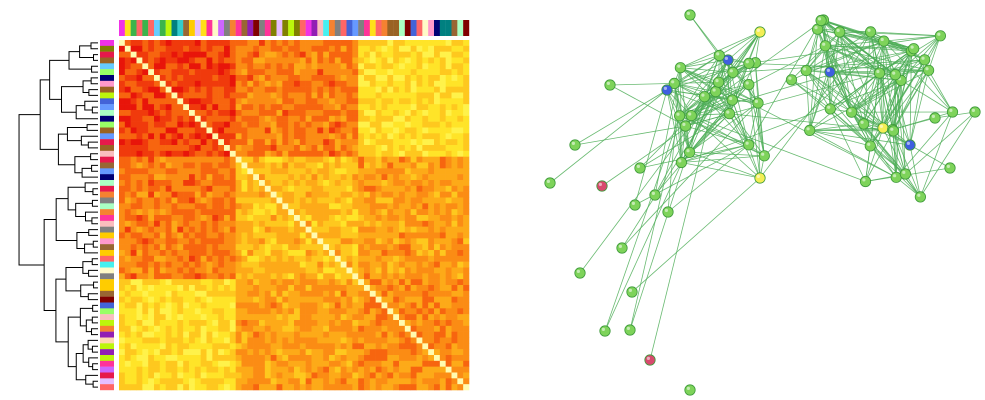  I want to click on network-node-highlight, so click(688, 13).